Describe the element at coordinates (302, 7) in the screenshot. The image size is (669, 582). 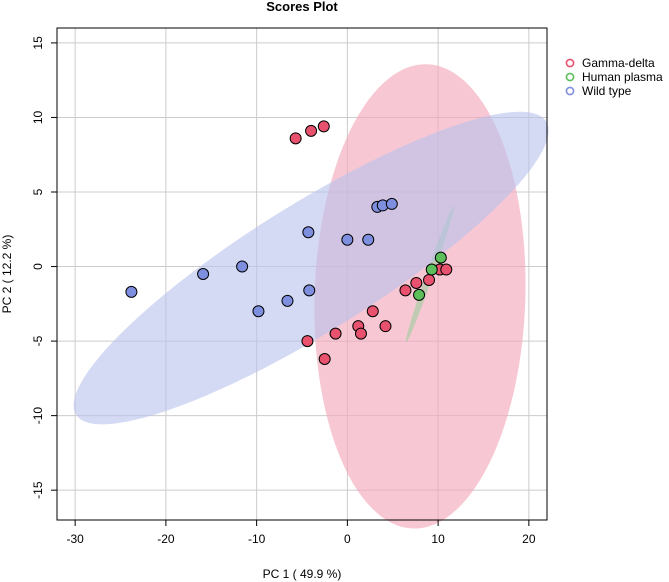
I see `plot-title: Scores Plot` at that location.